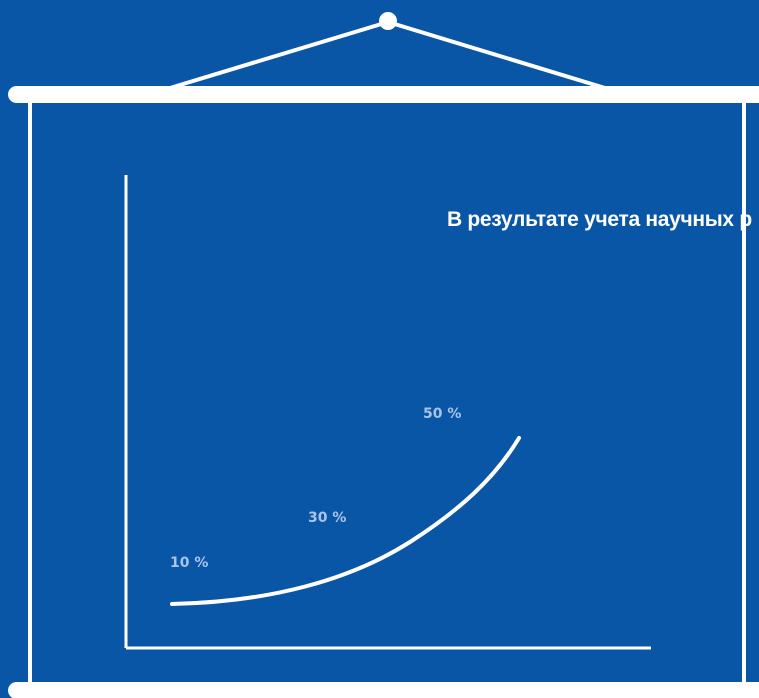  I want to click on bottom-rod, so click(383, 690).